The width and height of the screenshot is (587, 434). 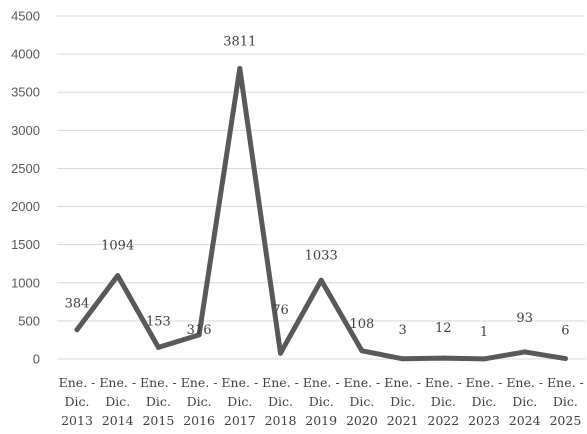 What do you see at coordinates (25, 168) in the screenshot?
I see `y-tick-label: 2500` at bounding box center [25, 168].